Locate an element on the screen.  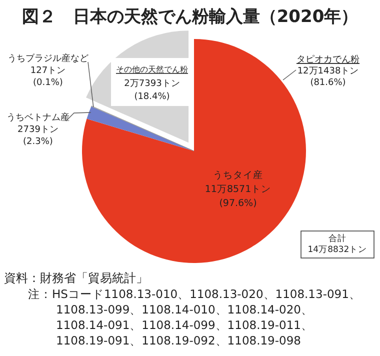
annotation: (2.3%) is located at coordinates (38, 142).